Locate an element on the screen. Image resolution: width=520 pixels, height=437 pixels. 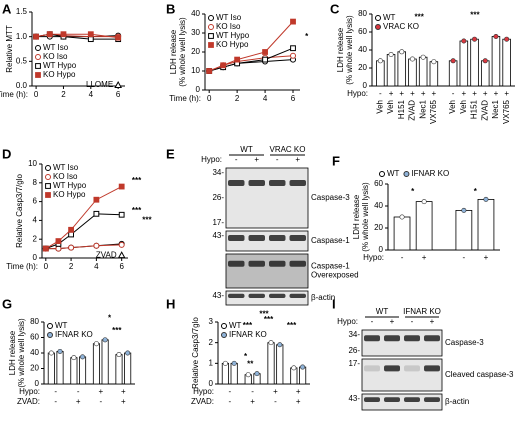
x-tick-label: 6 is located at coordinates (293, 98).